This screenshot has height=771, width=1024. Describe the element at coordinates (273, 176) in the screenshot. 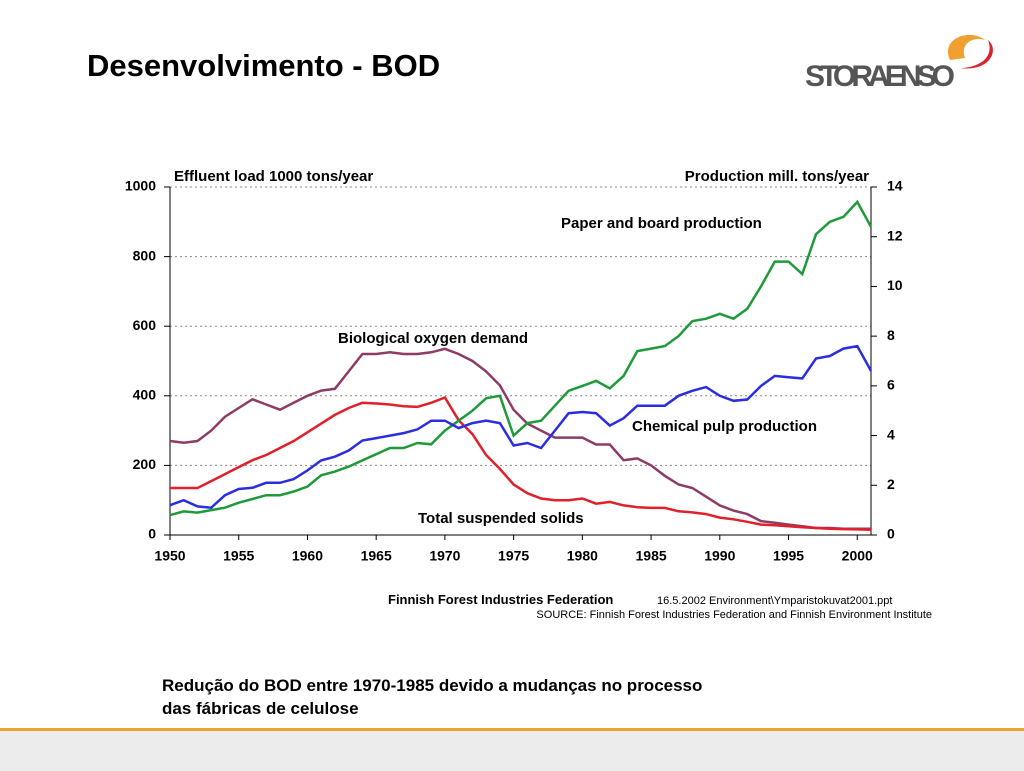

I see `y-axis-label: Effluent load 1000 tons/year` at that location.